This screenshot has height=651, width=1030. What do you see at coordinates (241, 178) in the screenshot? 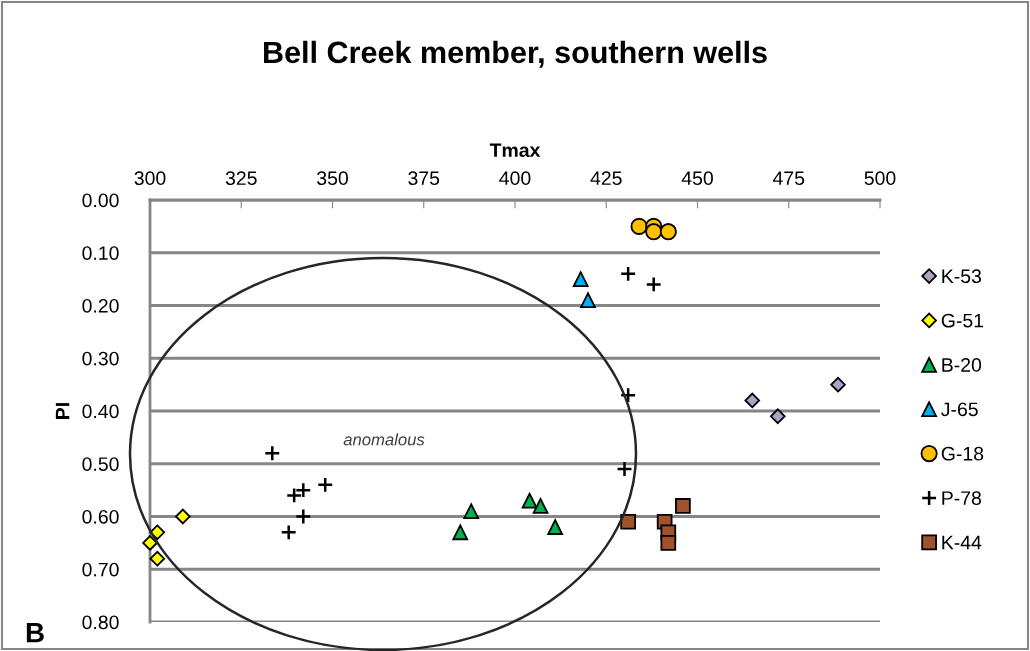
I see `x-tick-label: 325` at bounding box center [241, 178].